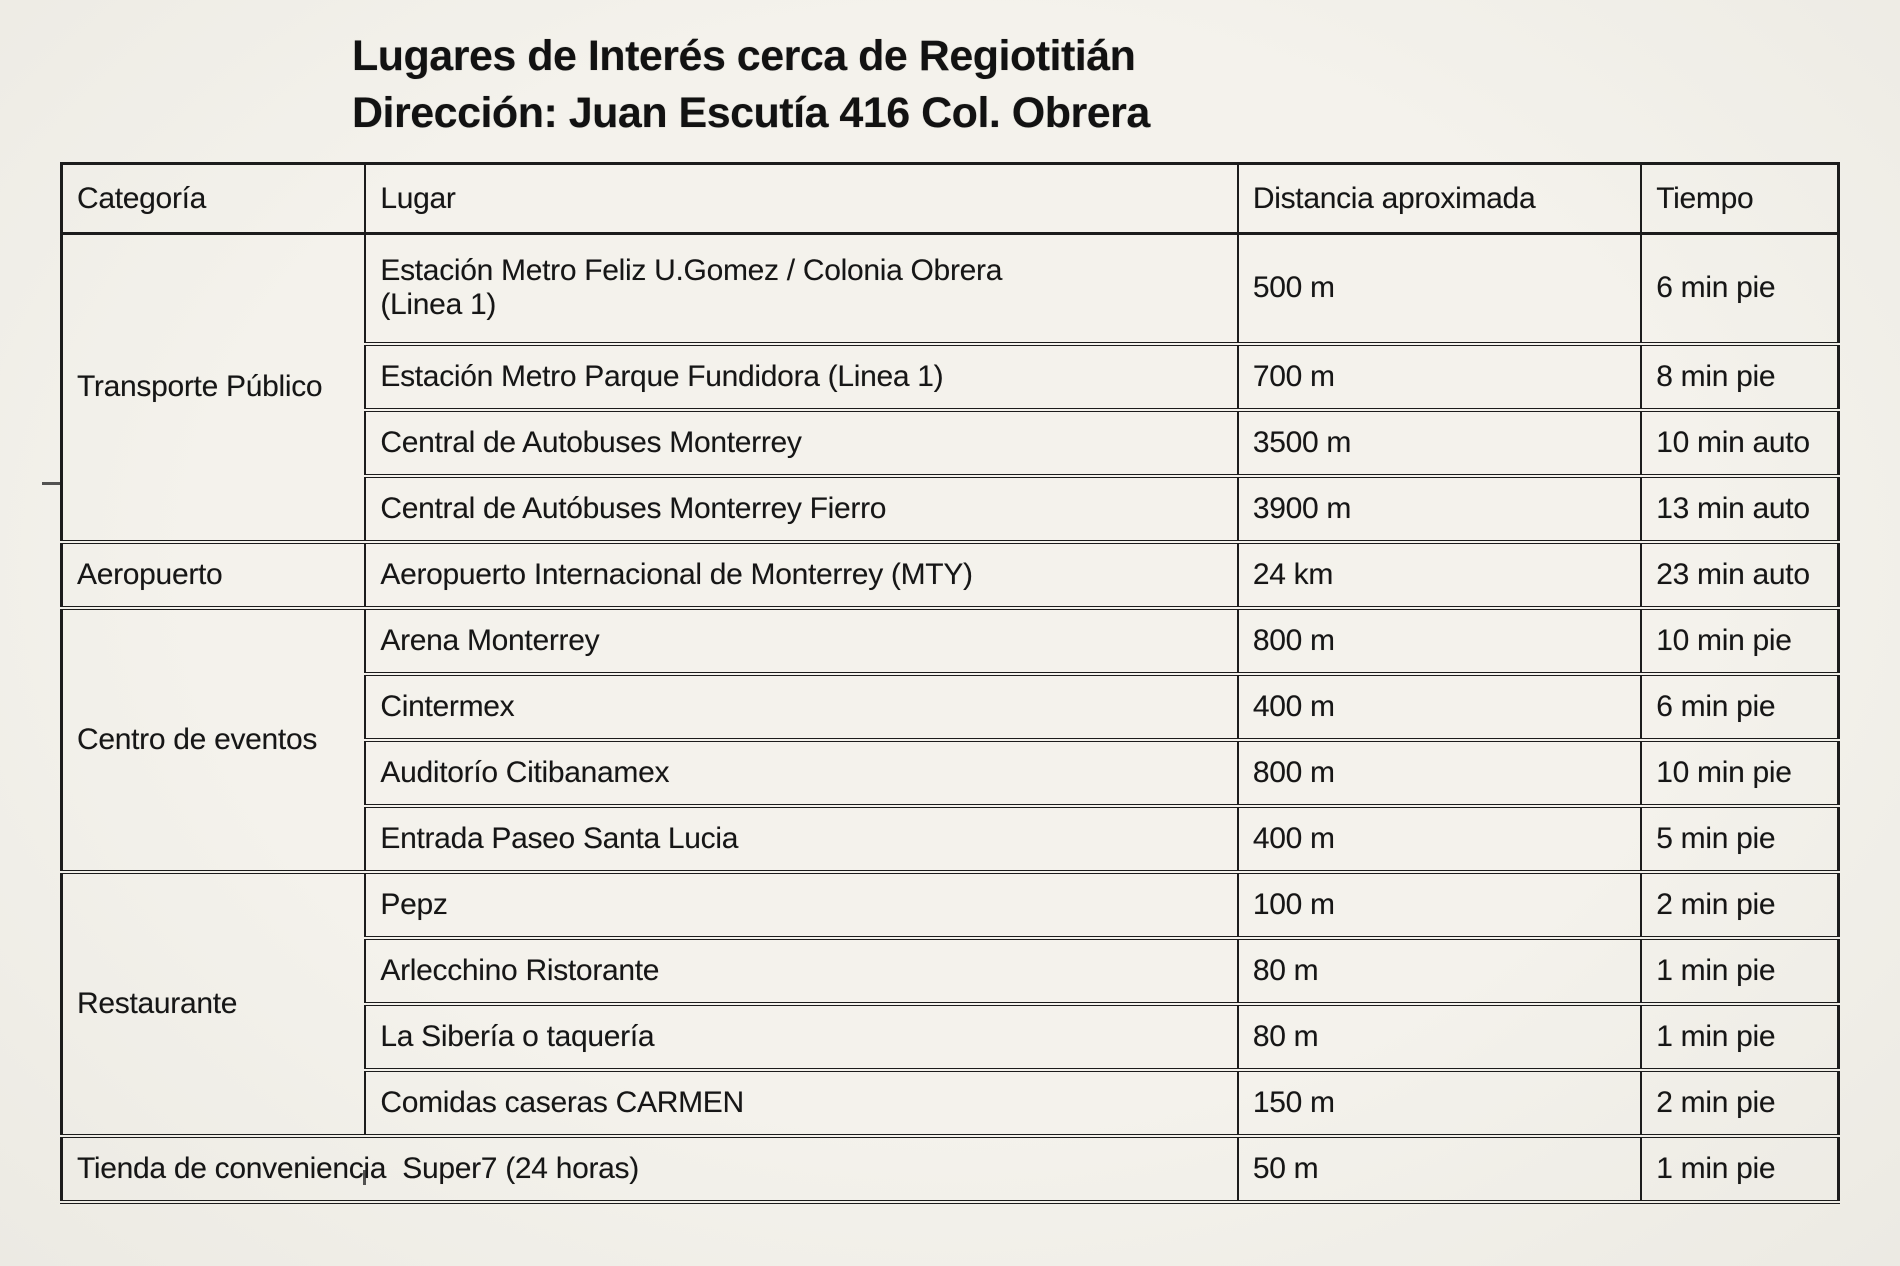 The width and height of the screenshot is (1900, 1266). What do you see at coordinates (213, 739) in the screenshot?
I see `category-cell-centro-de-eventos: Centro de eventos` at bounding box center [213, 739].